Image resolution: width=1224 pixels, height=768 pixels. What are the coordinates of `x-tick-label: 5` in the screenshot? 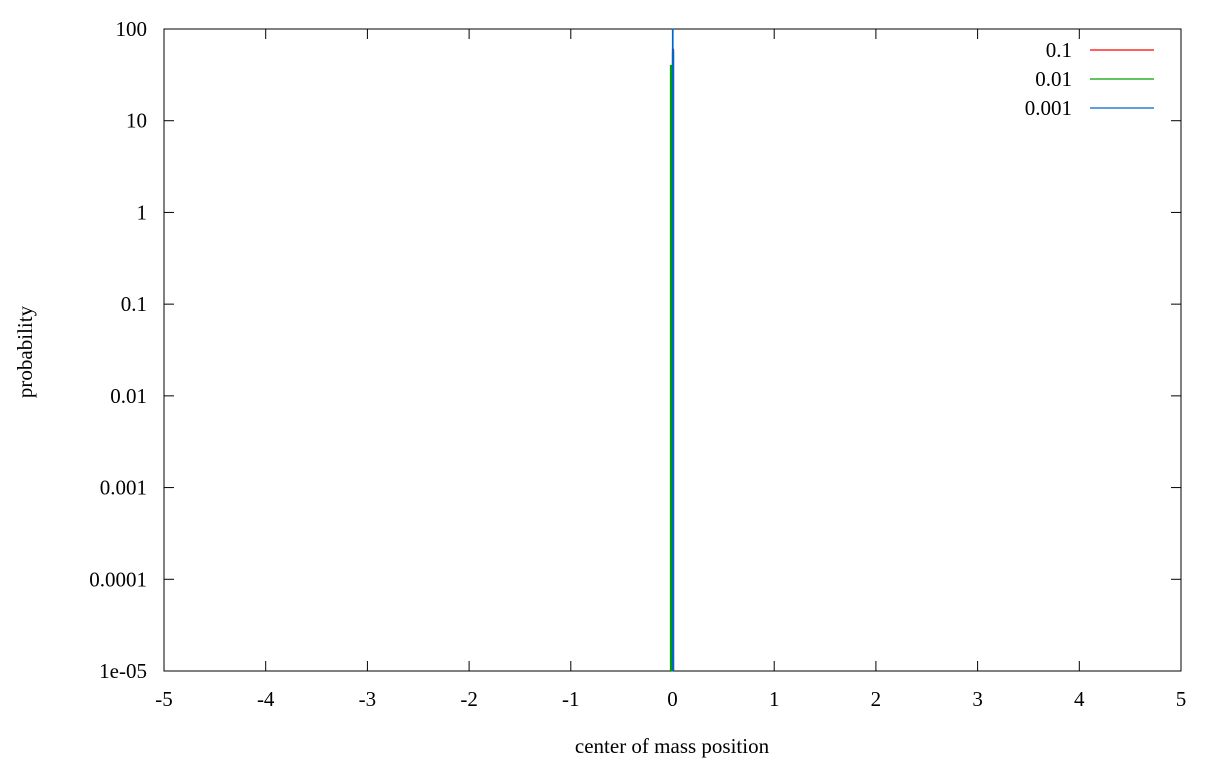 It's located at (1181, 699).